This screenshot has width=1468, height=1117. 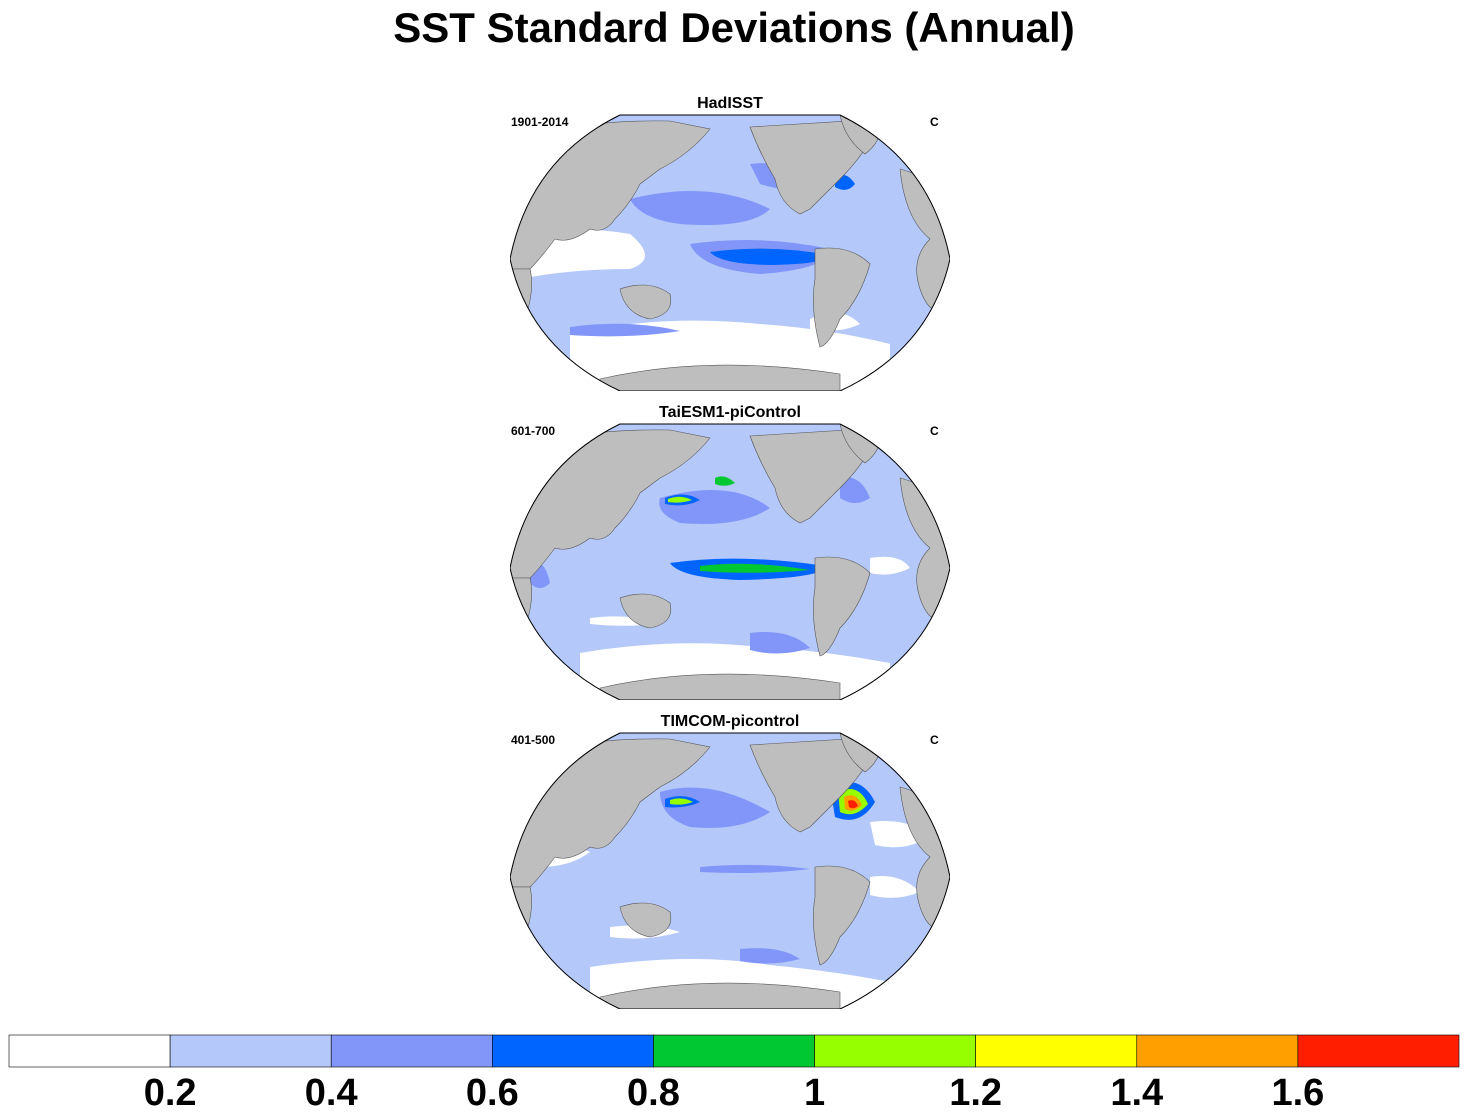 What do you see at coordinates (540, 122) in the screenshot?
I see `period-label: 1901-2014` at bounding box center [540, 122].